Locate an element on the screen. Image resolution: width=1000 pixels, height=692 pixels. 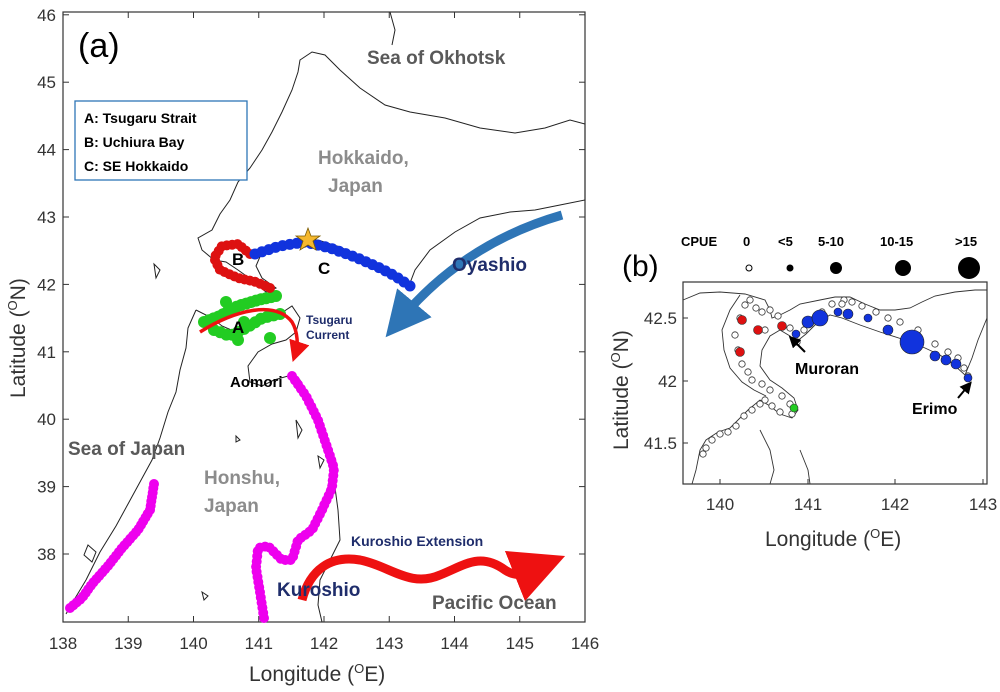
x-tick-label: 139 is located at coordinates (128, 643).